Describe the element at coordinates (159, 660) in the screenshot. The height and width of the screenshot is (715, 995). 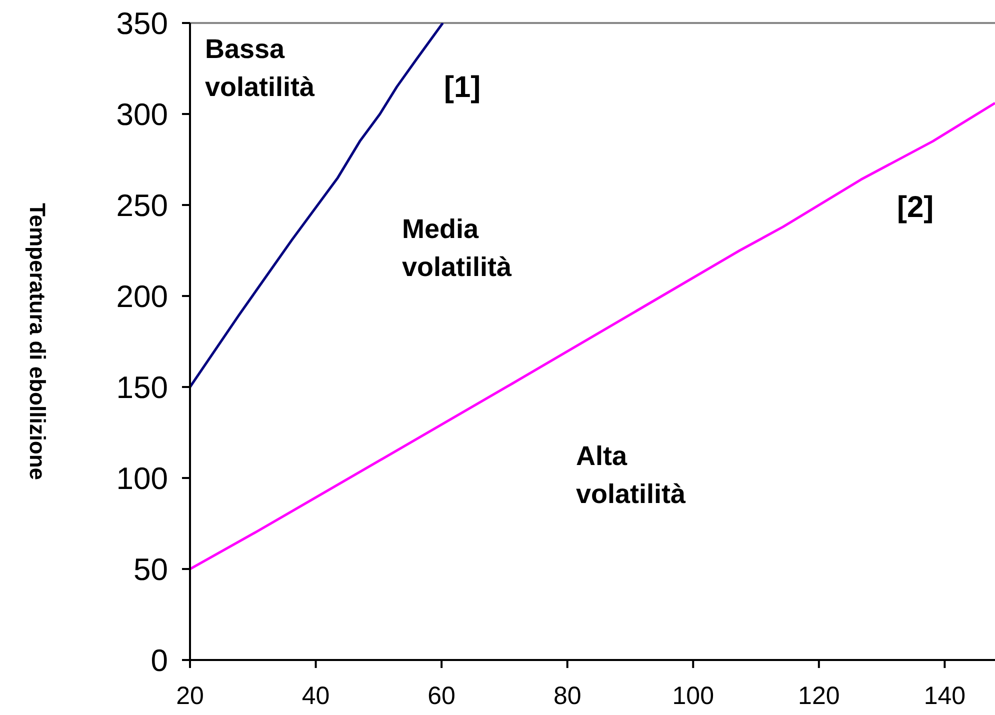
I see `y-tick-label: 0` at that location.